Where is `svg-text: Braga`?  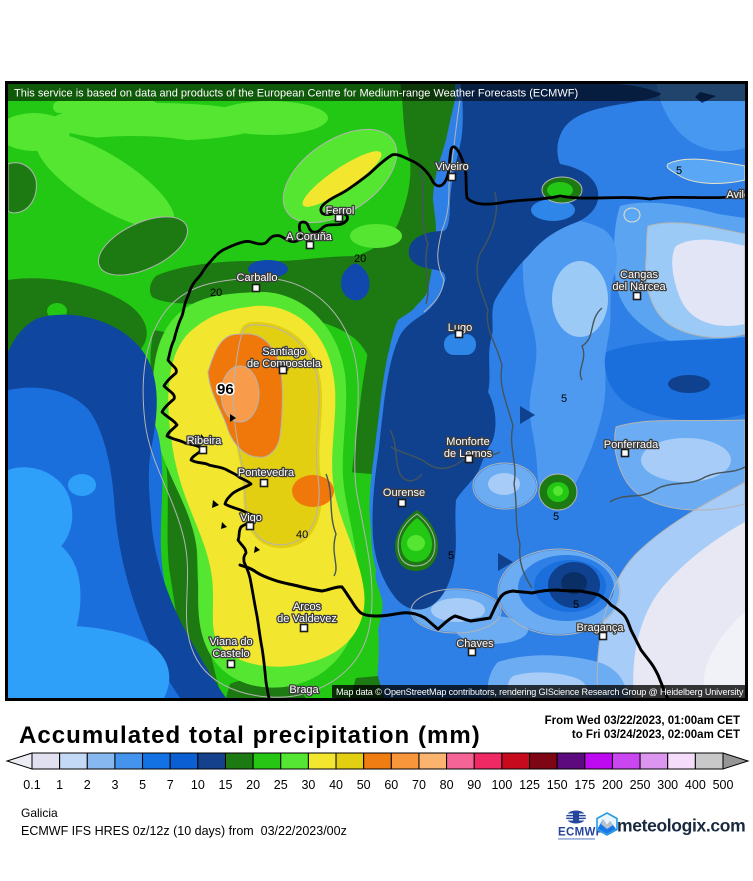
svg-text: Braga is located at coordinates (304, 690).